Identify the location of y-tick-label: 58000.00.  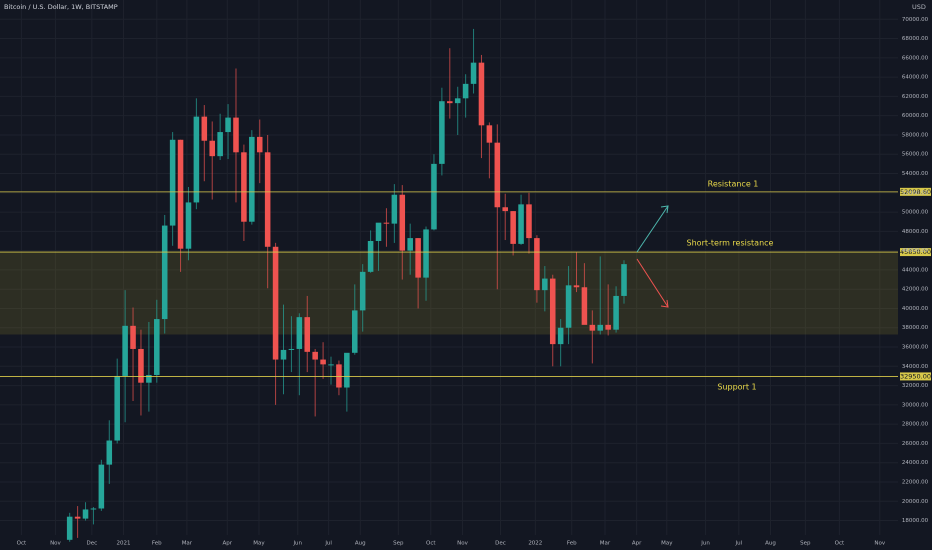
(915, 135).